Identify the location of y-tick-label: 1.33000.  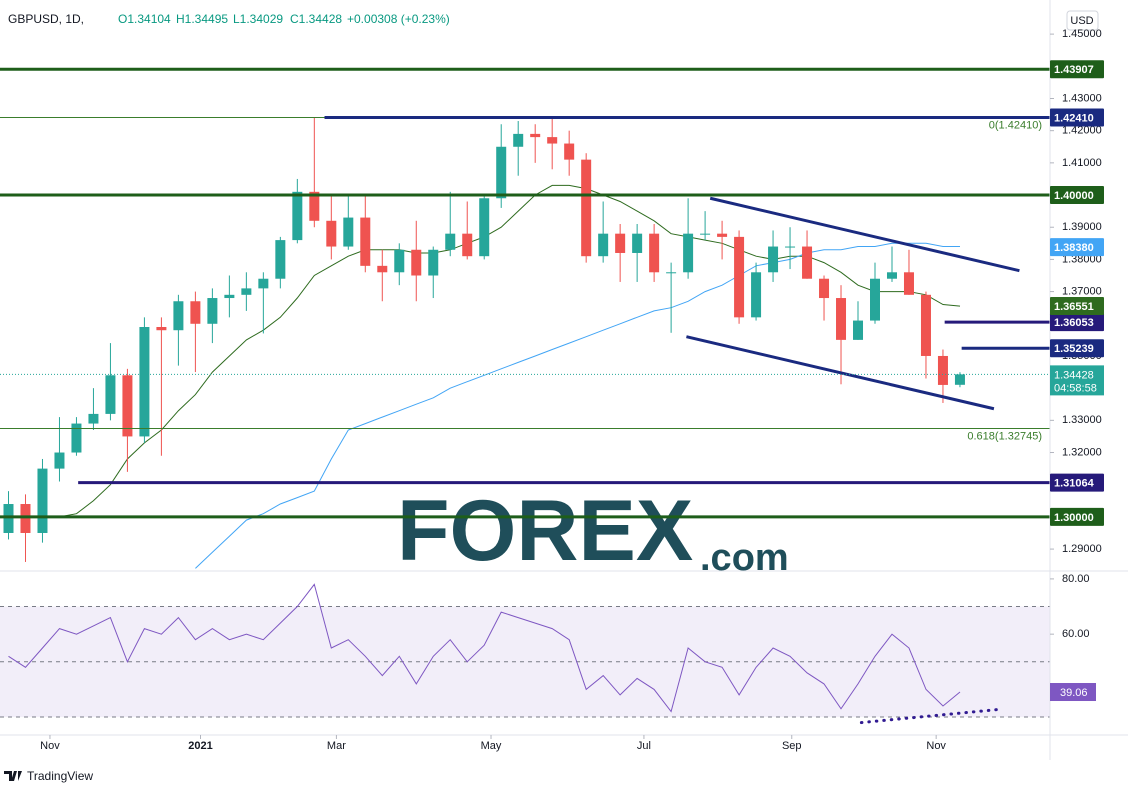
(1082, 420).